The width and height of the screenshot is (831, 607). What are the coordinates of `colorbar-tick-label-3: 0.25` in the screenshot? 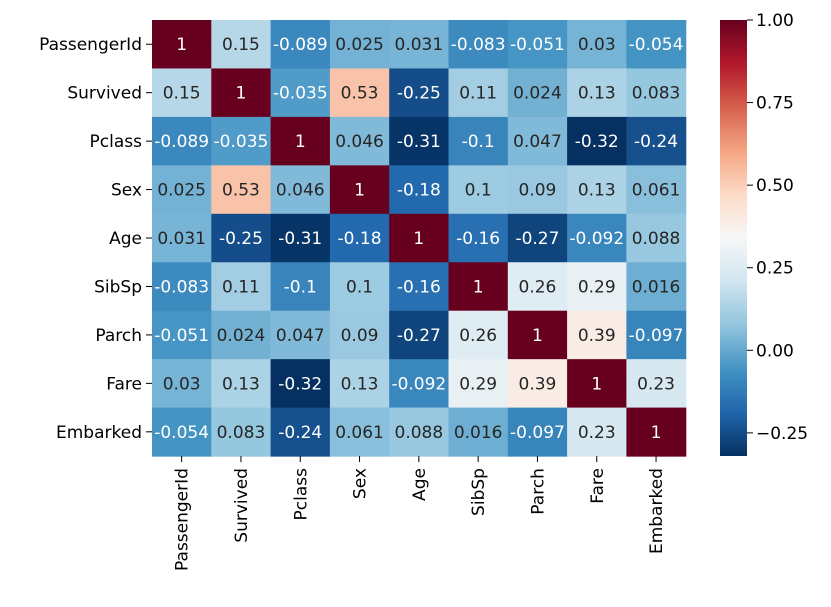 It's located at (775, 269).